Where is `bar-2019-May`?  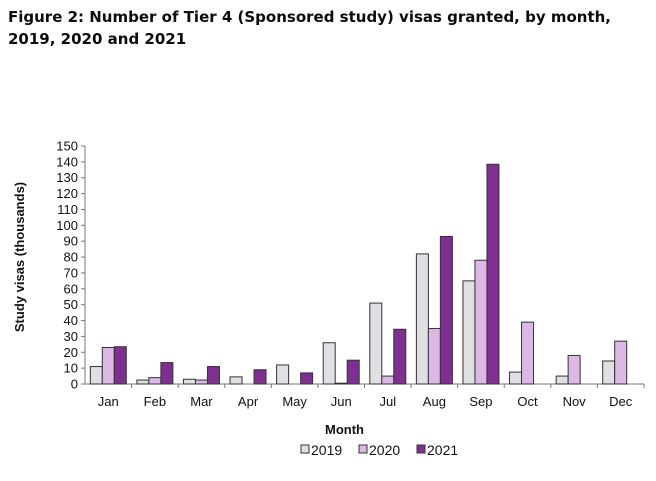
bar-2019-May is located at coordinates (283, 374).